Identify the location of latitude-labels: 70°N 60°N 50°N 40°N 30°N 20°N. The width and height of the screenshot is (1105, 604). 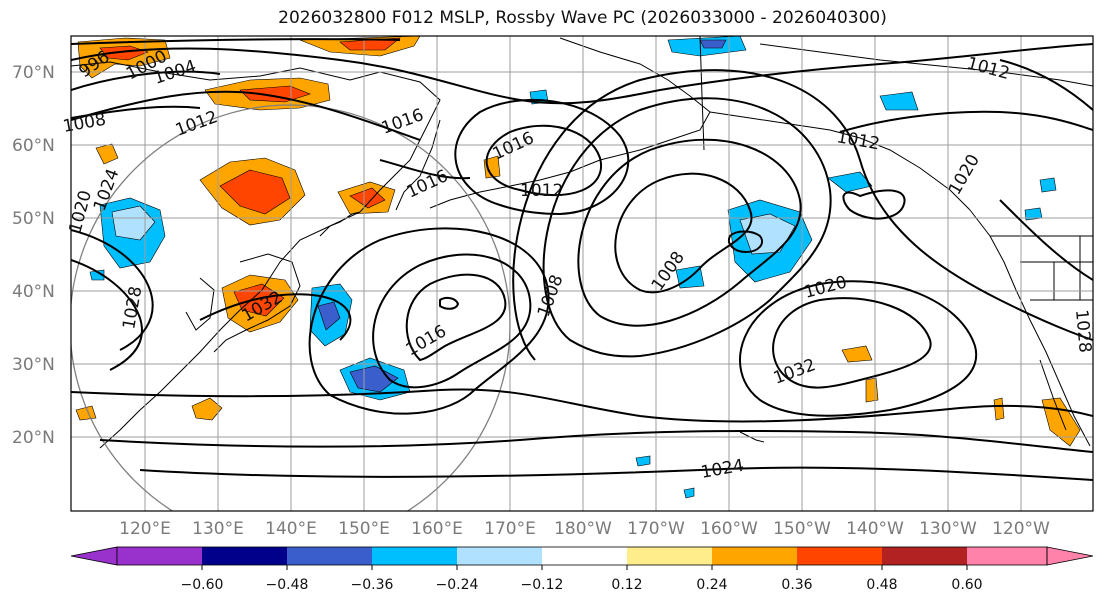
(33, 255).